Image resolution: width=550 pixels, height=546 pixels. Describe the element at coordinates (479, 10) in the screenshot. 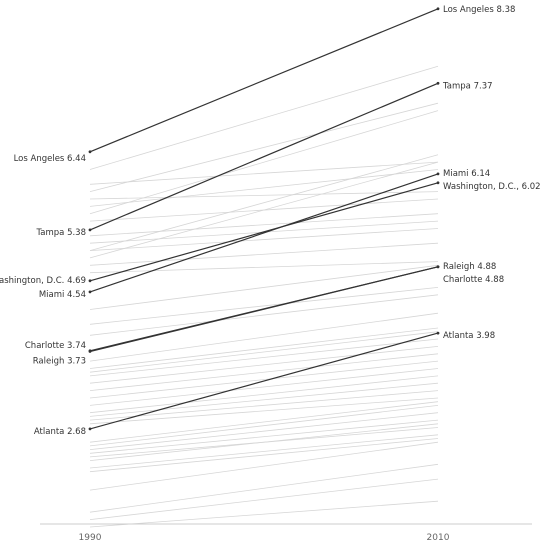

I see `label-los-angeles-2010: Los Angeles 8.38` at that location.